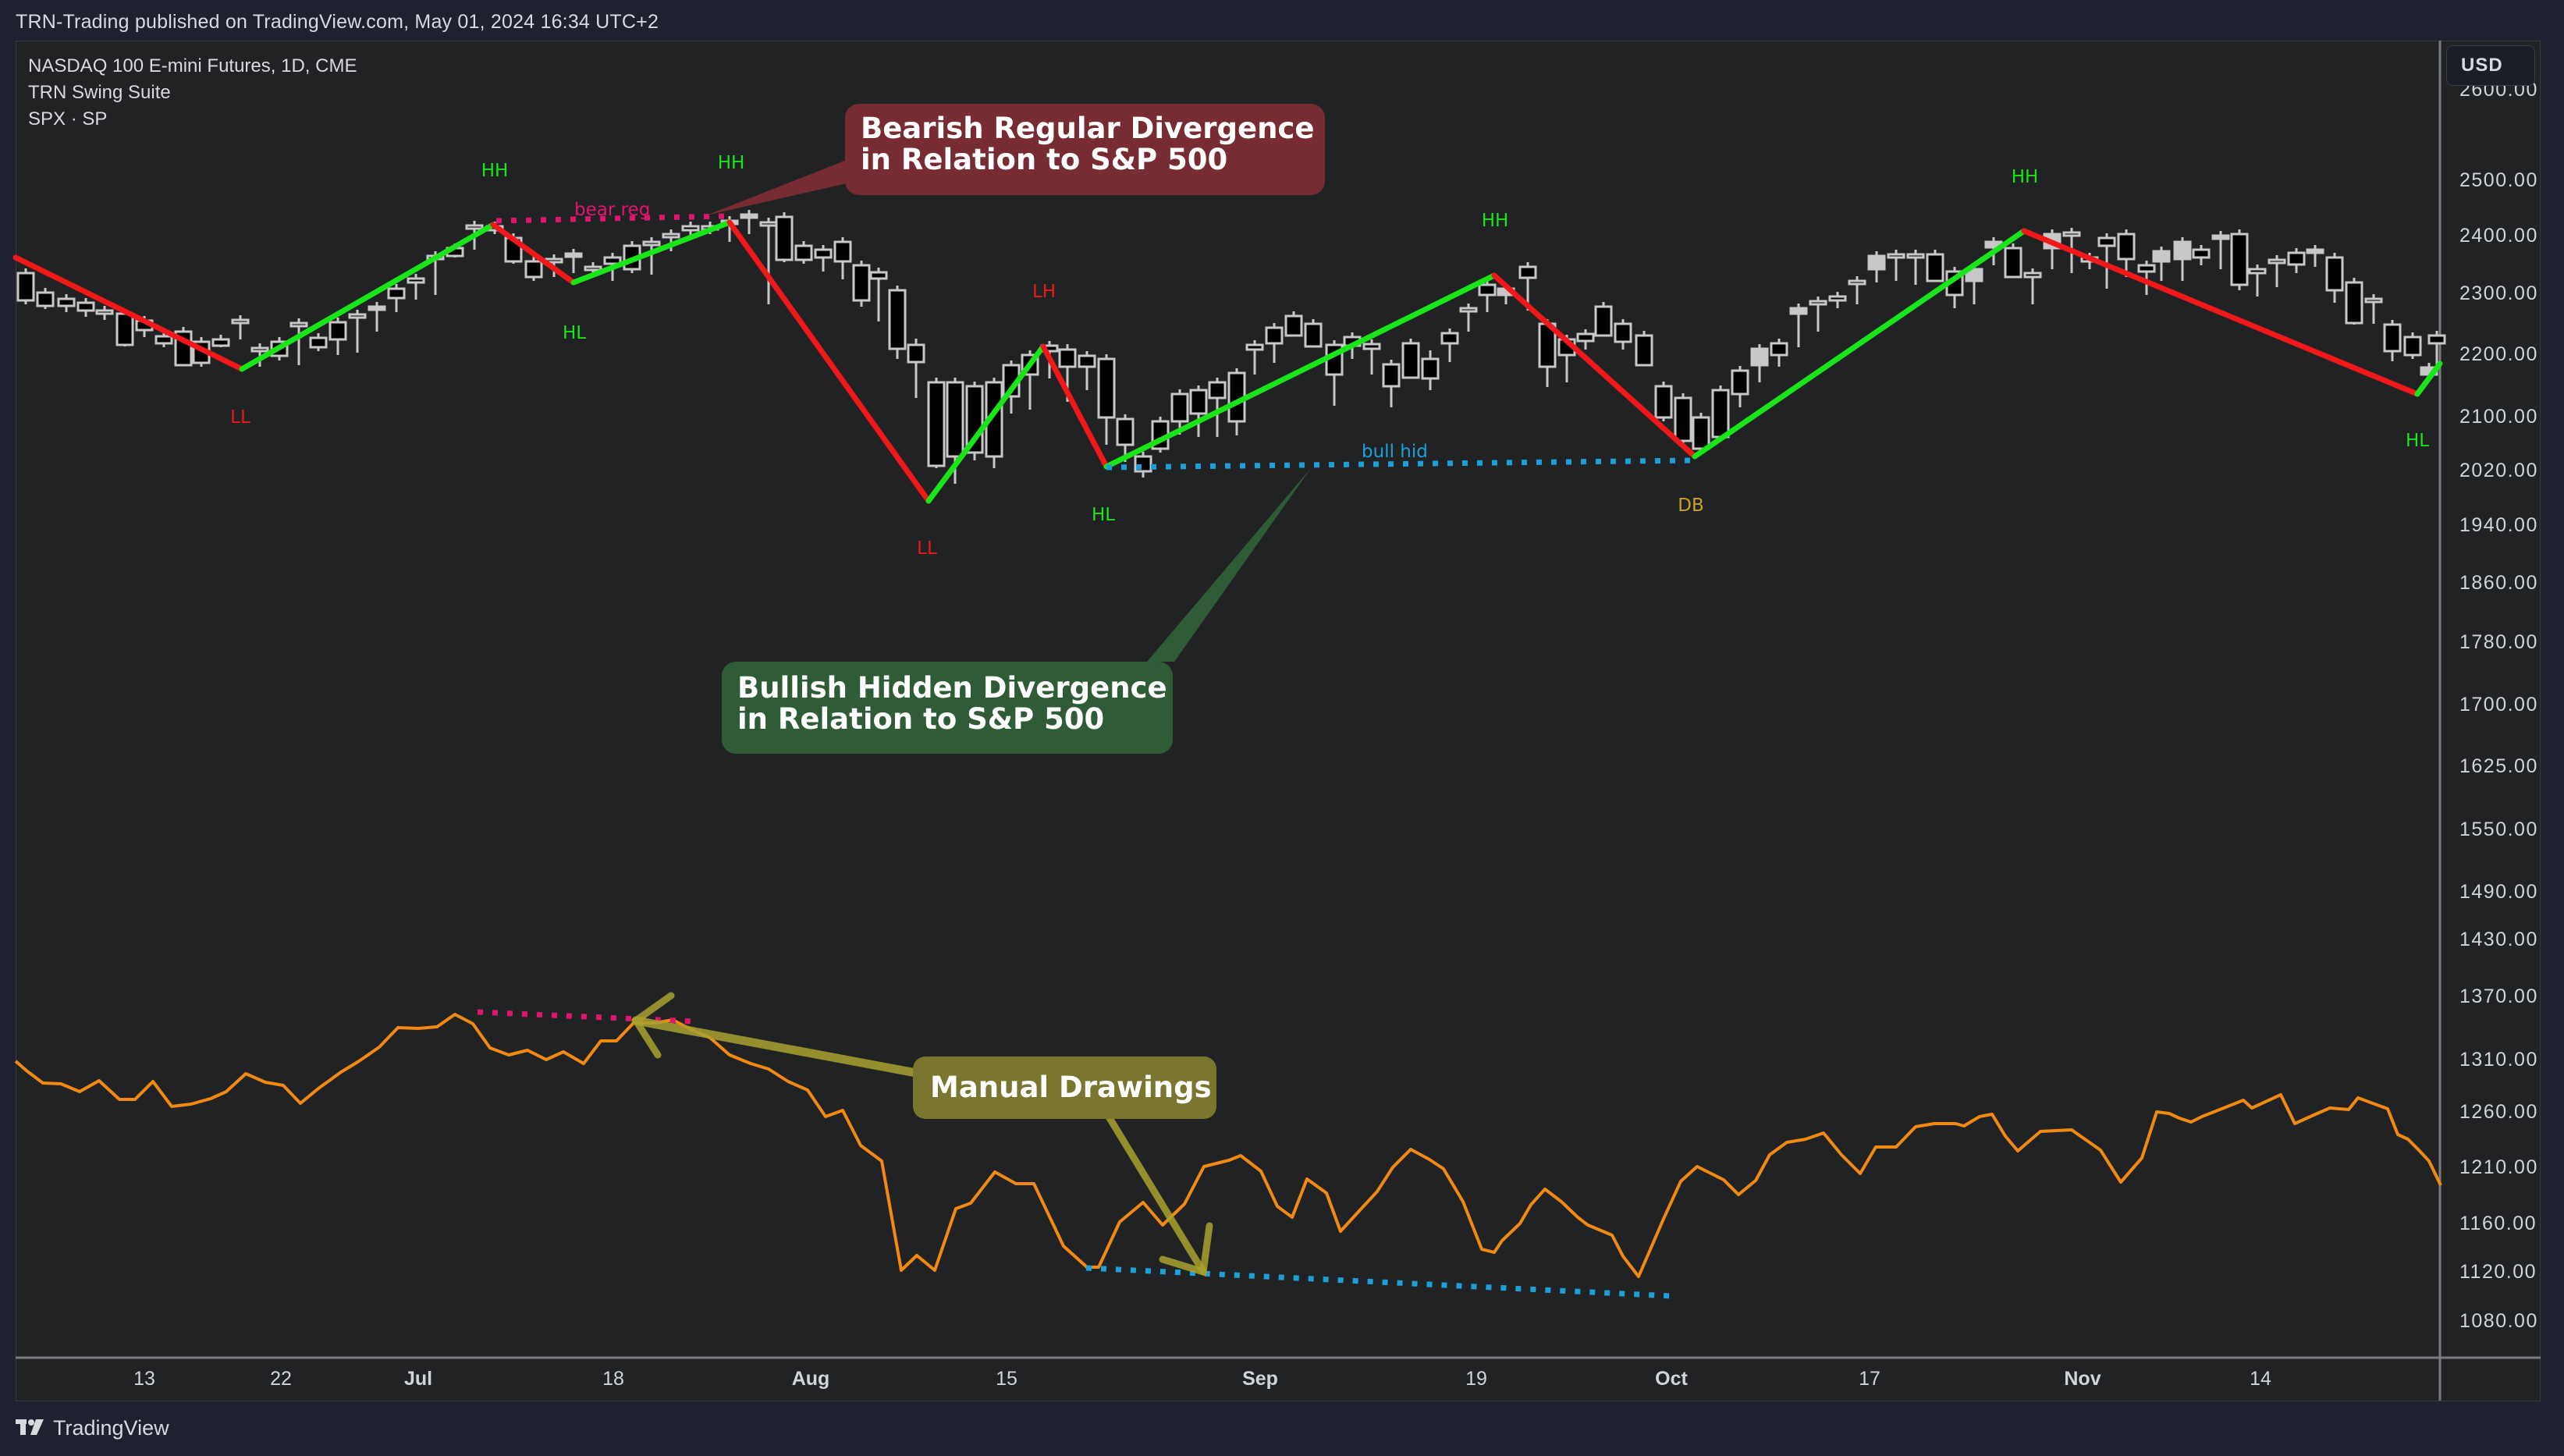 The image size is (2564, 1456). Describe the element at coordinates (1476, 1379) in the screenshot. I see `time-tick-label: 19` at that location.